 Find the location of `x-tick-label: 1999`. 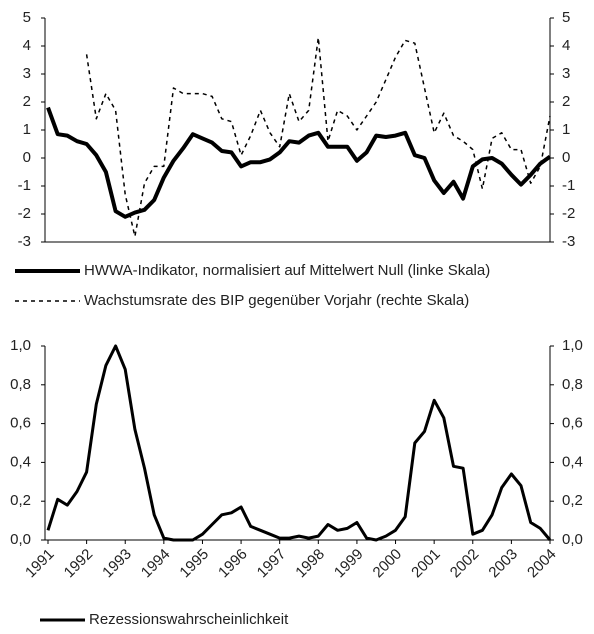

x-tick-label: 1999 is located at coordinates (349, 564).